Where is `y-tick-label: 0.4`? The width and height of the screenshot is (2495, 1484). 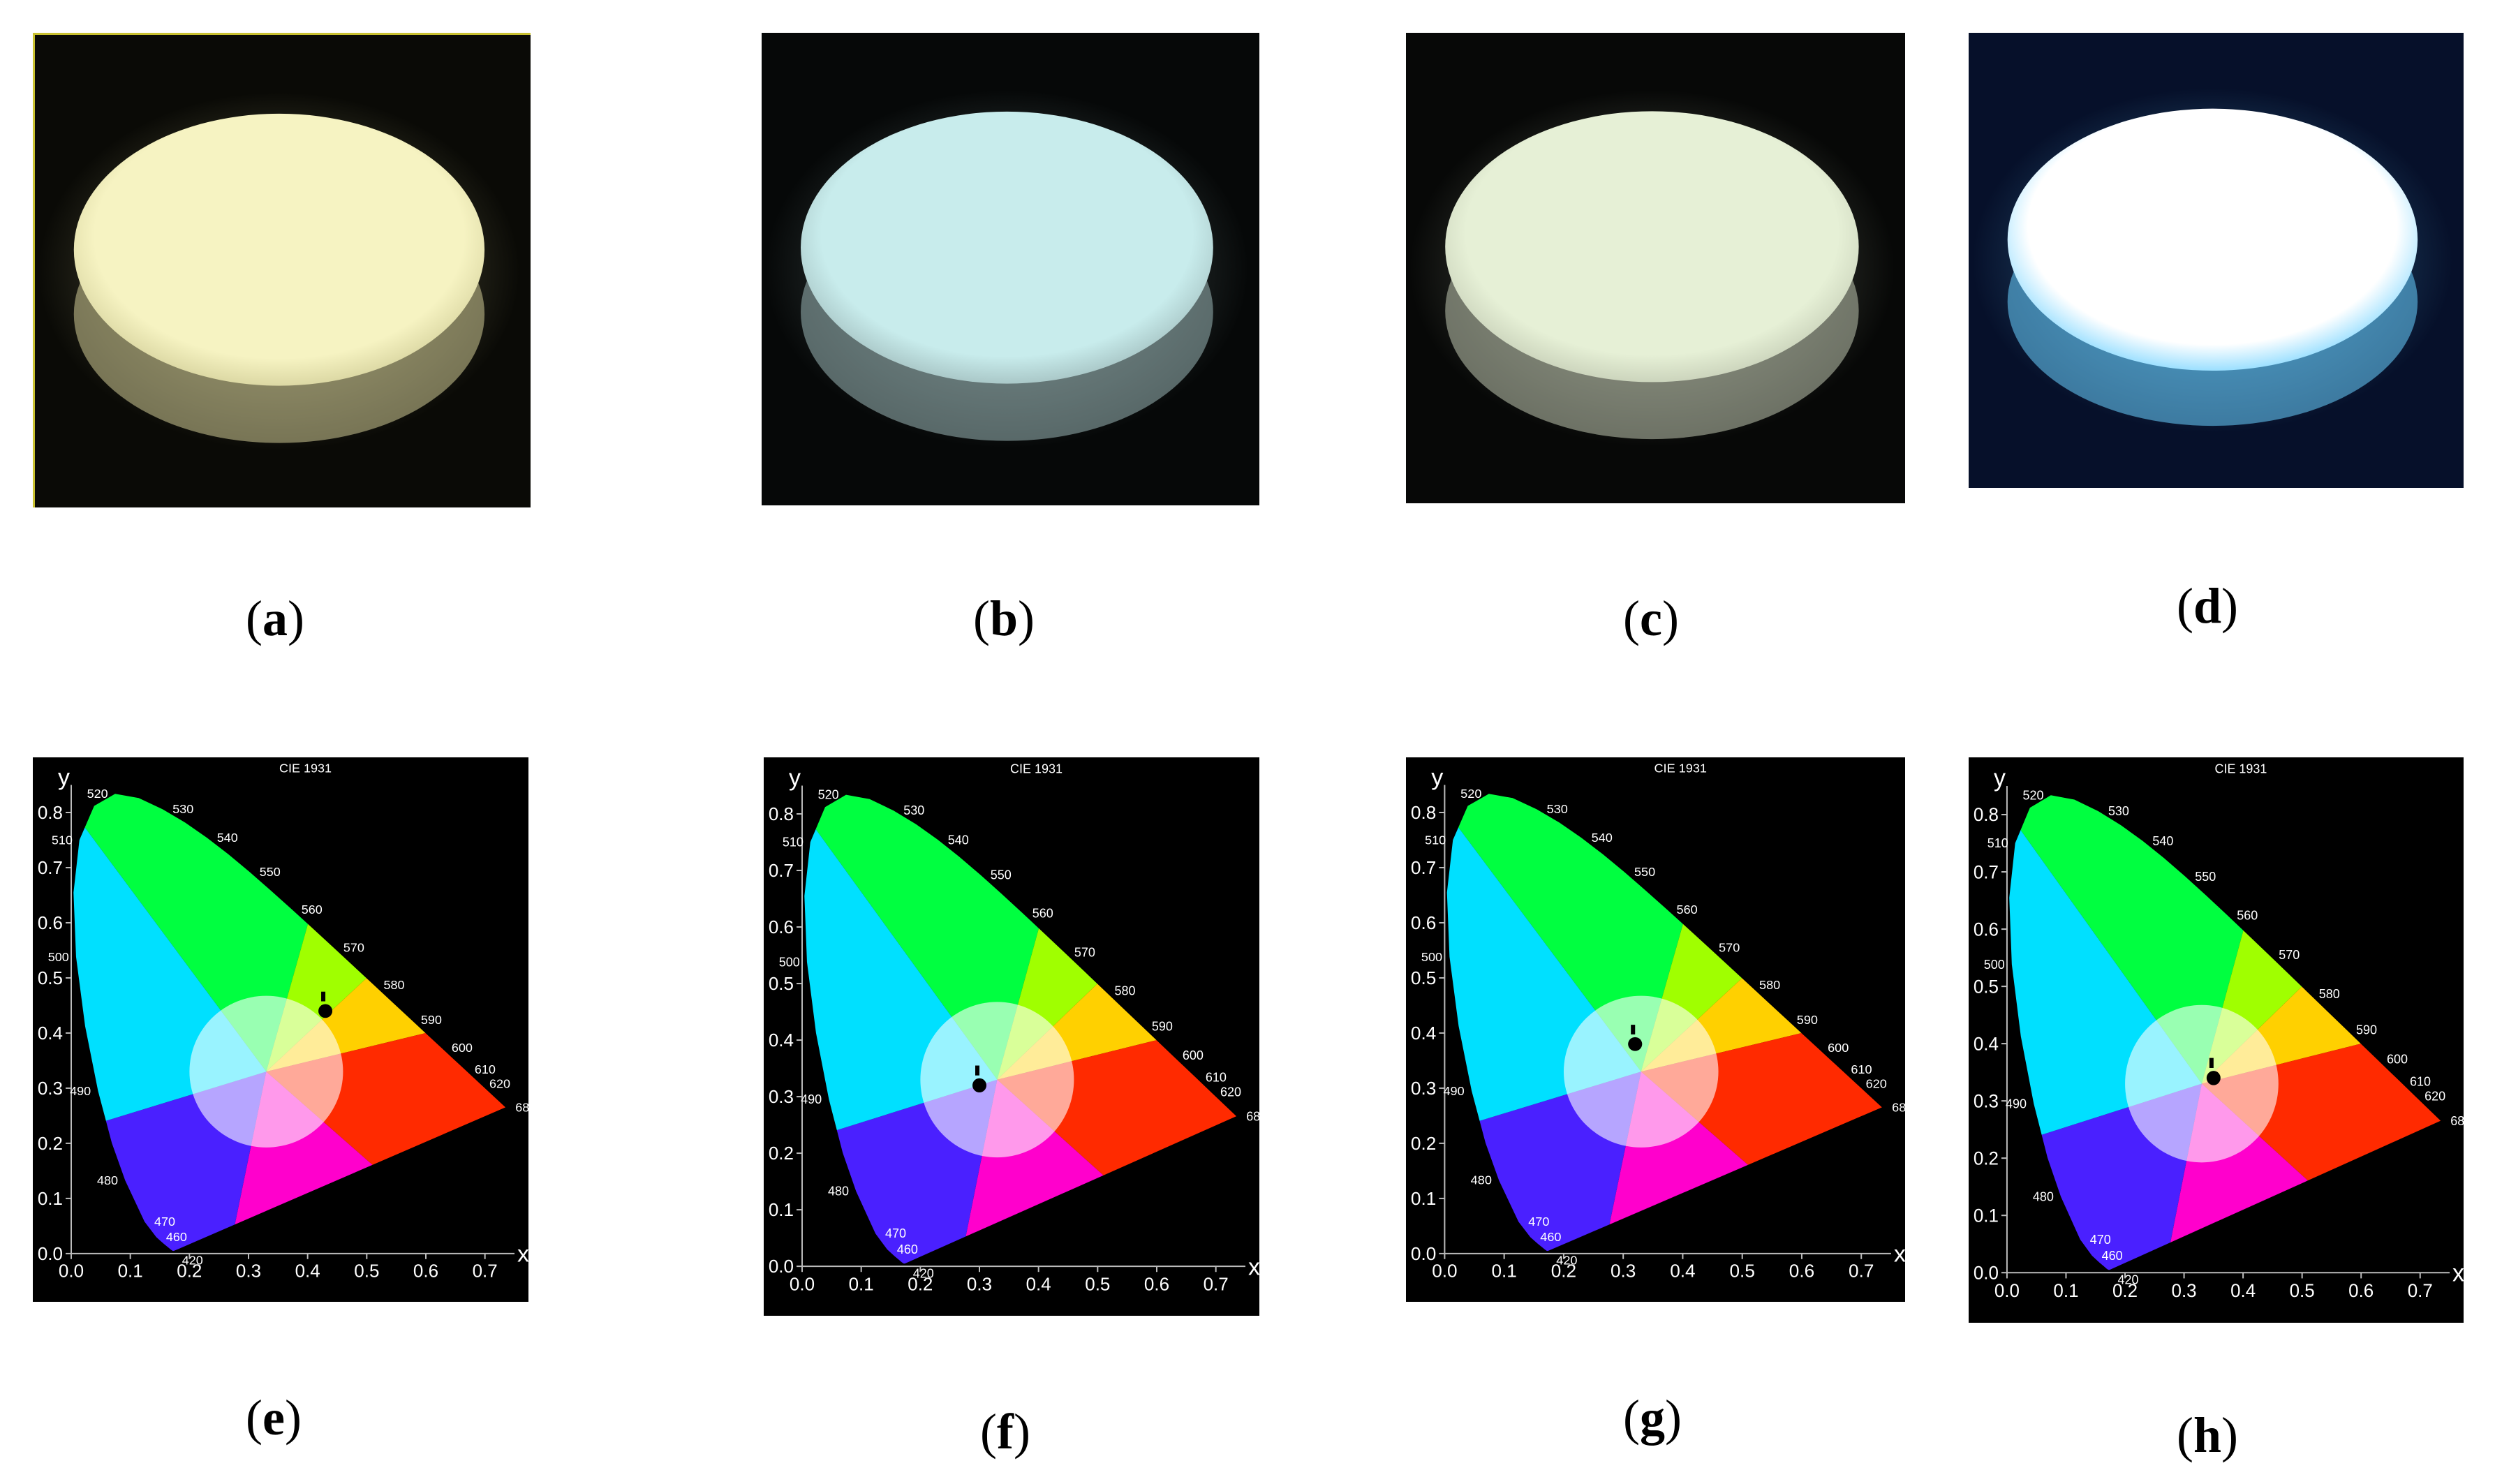
y-tick-label: 0.4 is located at coordinates (50, 1034).